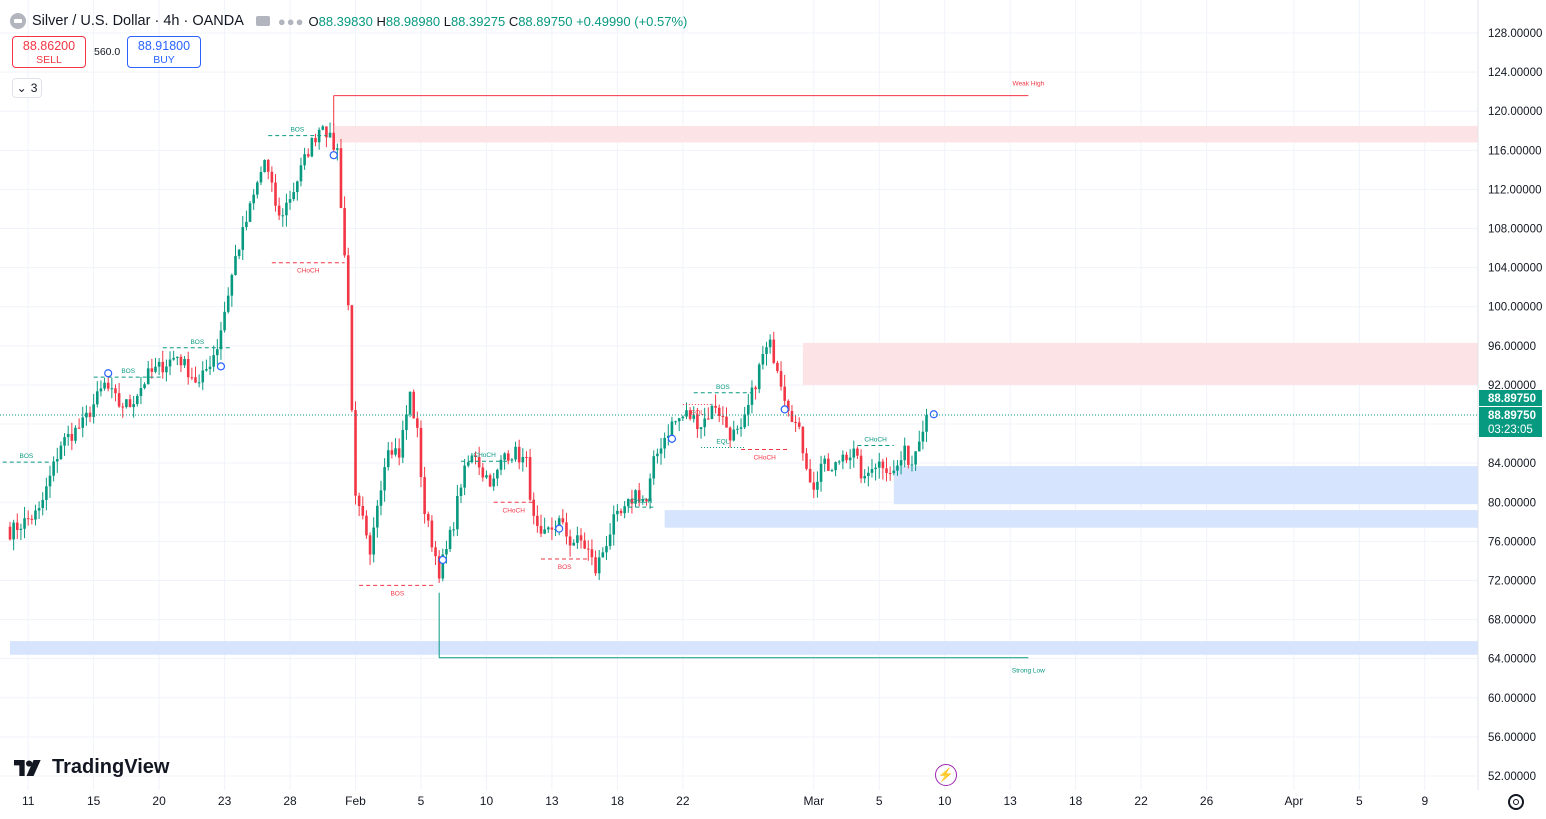 Image resolution: width=1546 pixels, height=819 pixels. What do you see at coordinates (1512, 464) in the screenshot?
I see `price-tick-label: 84.00000` at bounding box center [1512, 464].